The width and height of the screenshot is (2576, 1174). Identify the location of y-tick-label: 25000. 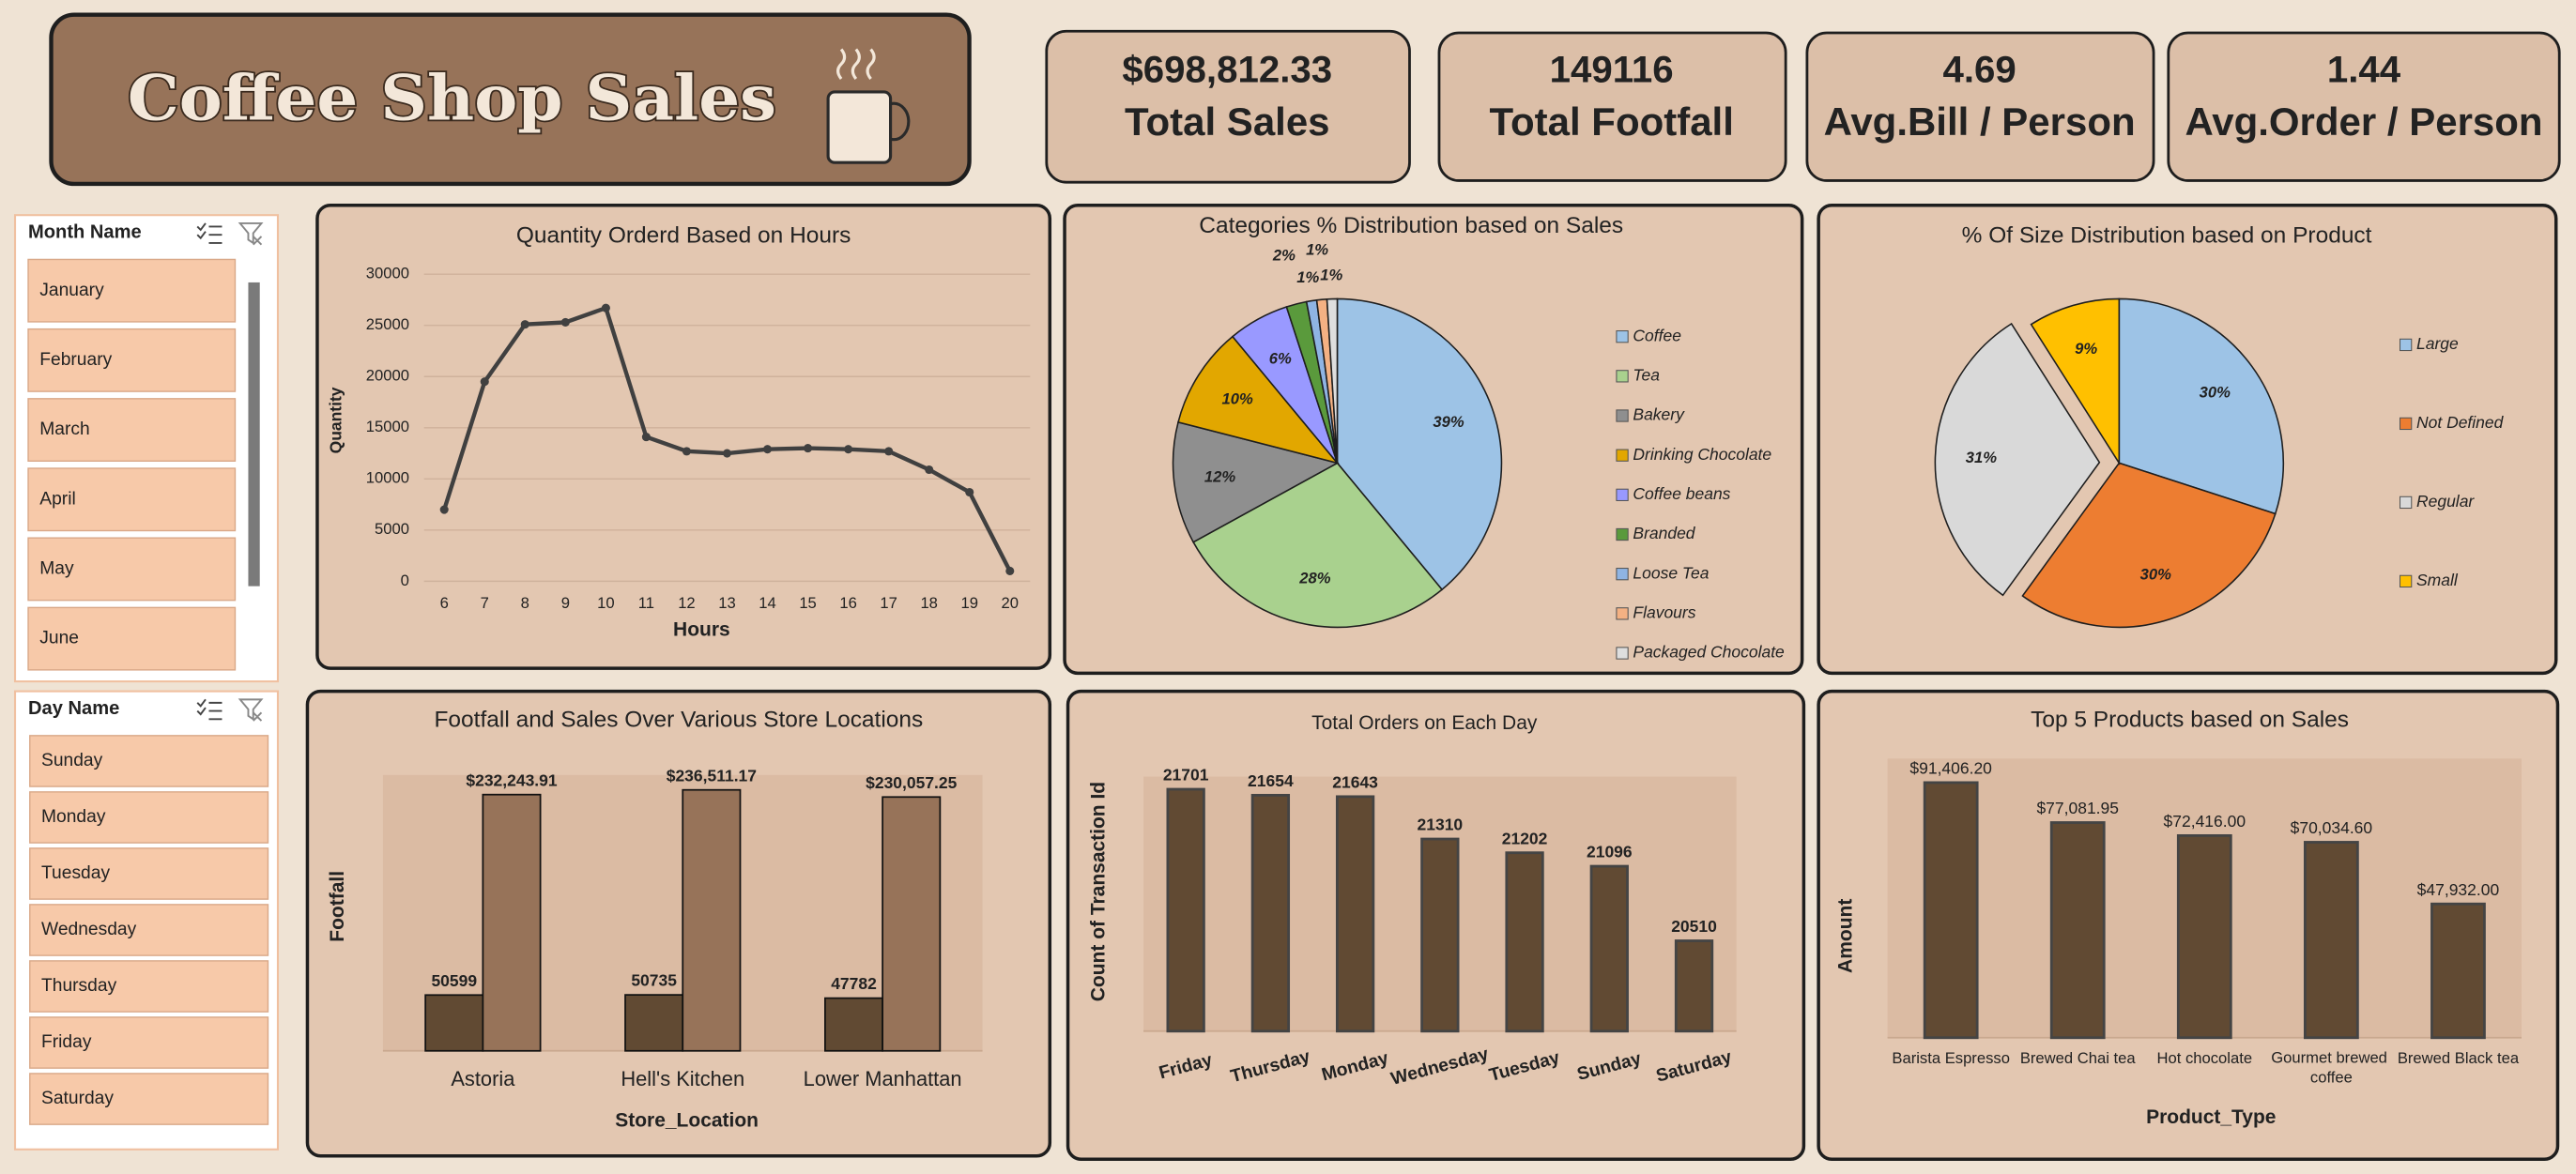
(388, 324).